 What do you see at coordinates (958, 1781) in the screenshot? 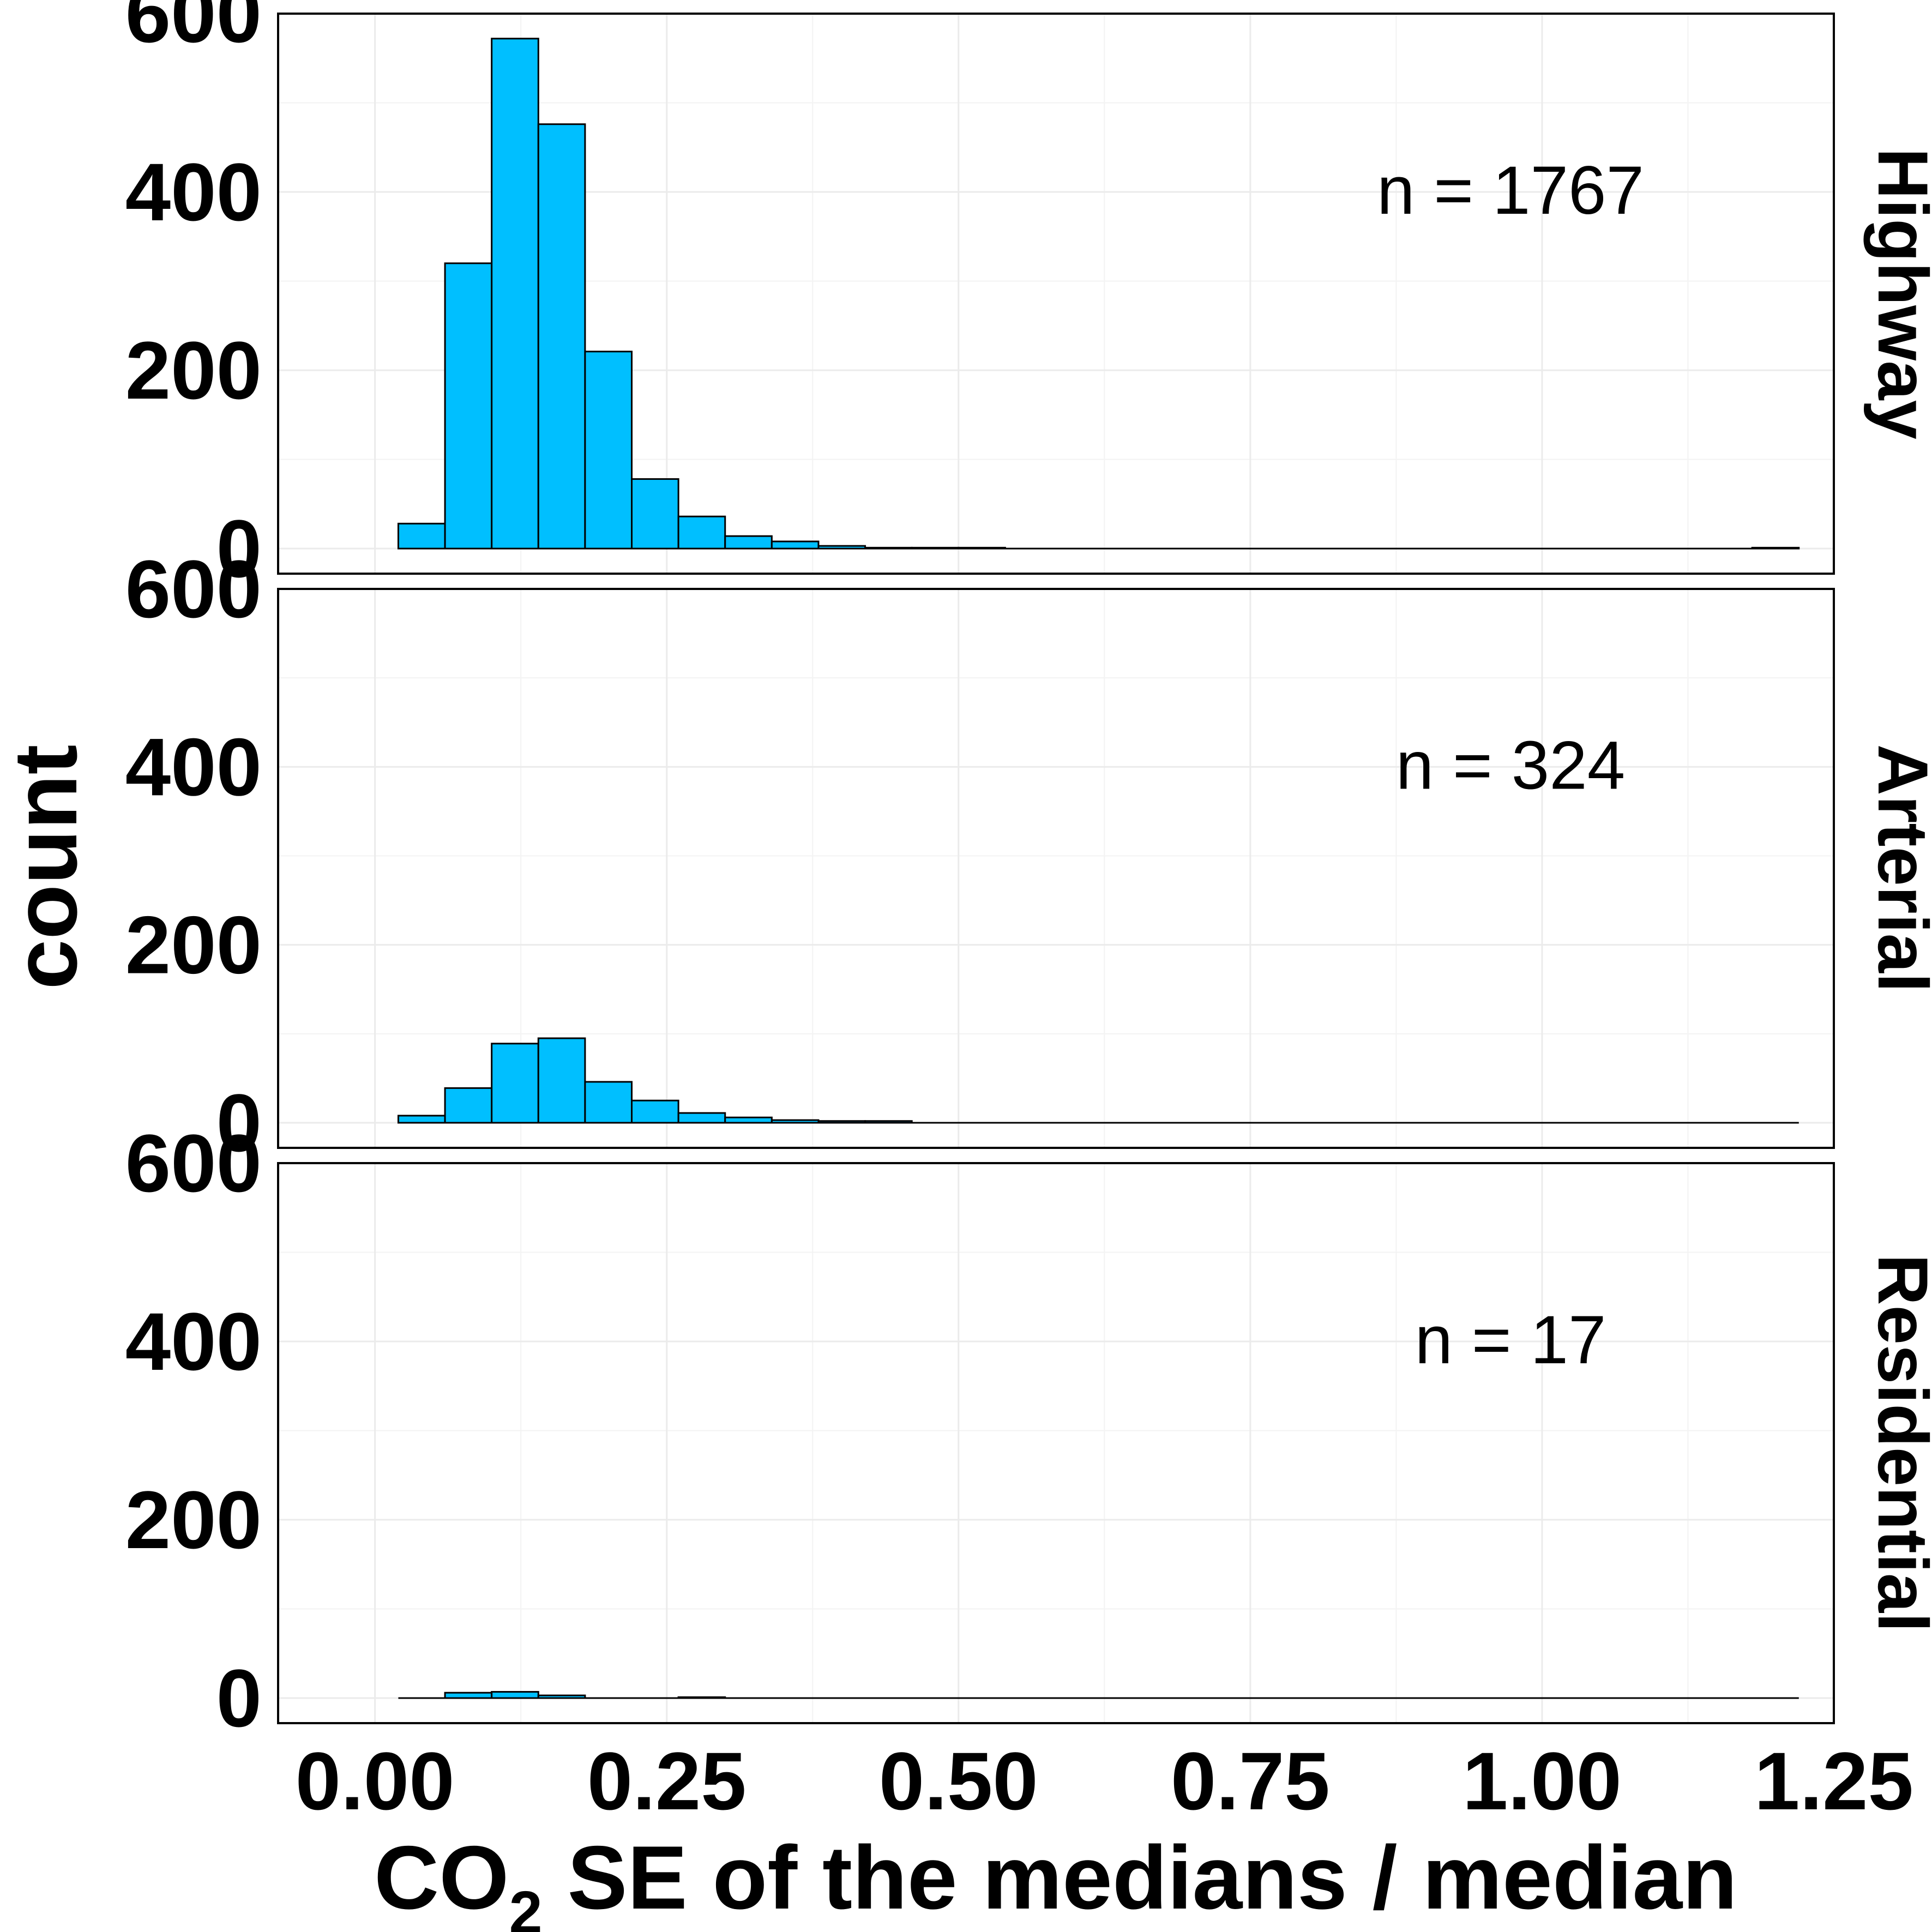
I see `x-tick-label: 0.50` at bounding box center [958, 1781].